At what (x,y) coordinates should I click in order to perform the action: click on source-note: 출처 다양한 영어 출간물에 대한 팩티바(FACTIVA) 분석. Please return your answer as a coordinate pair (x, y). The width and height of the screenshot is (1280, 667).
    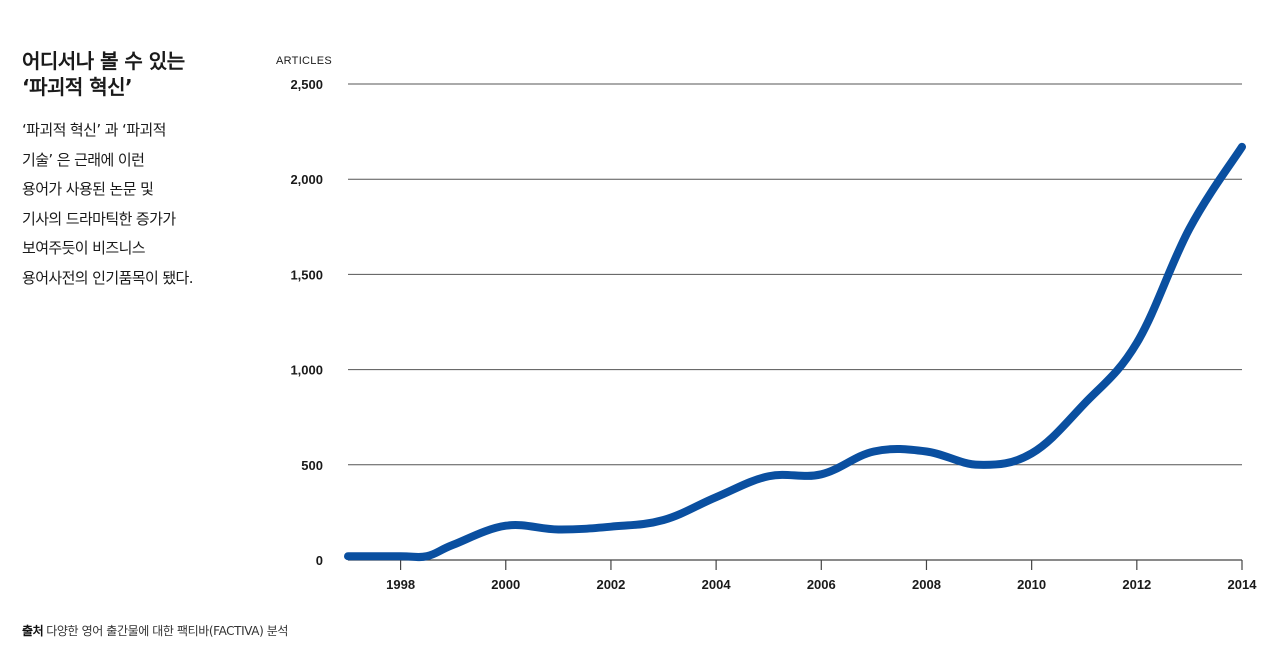
    Looking at the image, I should click on (155, 630).